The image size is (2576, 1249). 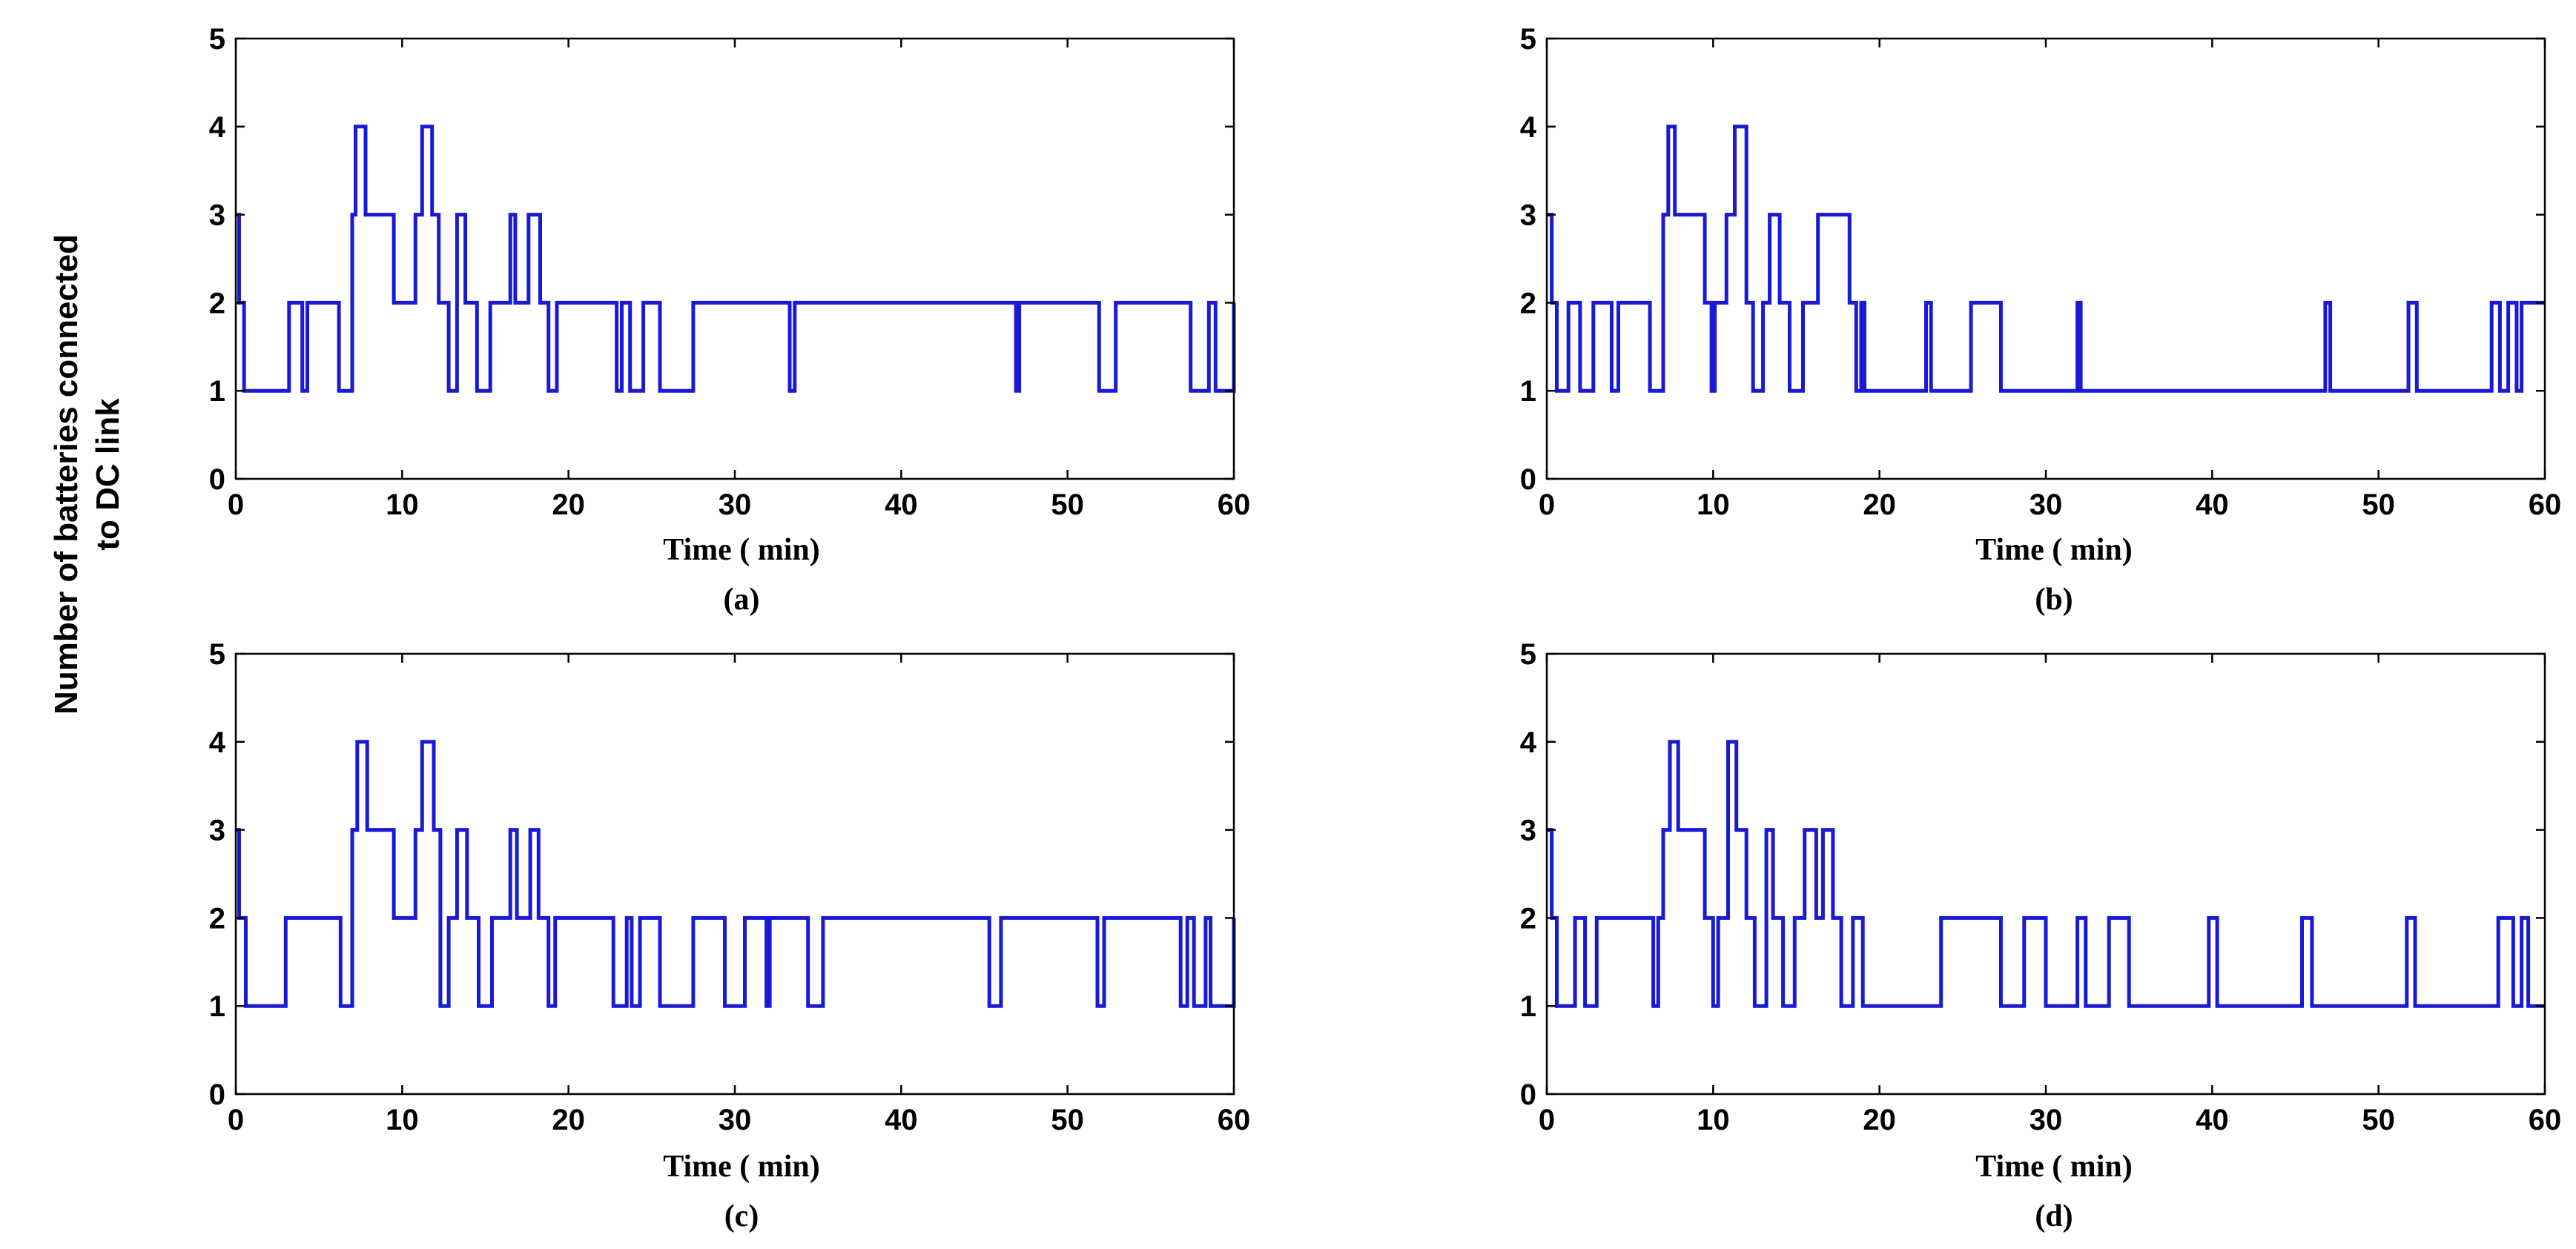 What do you see at coordinates (2054, 550) in the screenshot?
I see `x-axis-label-b: Time ( min)` at bounding box center [2054, 550].